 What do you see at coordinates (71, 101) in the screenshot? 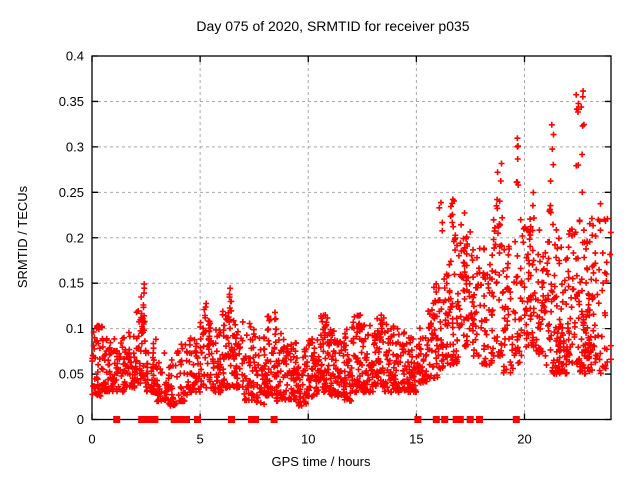
I see `y-tick-label: 0.35` at bounding box center [71, 101].